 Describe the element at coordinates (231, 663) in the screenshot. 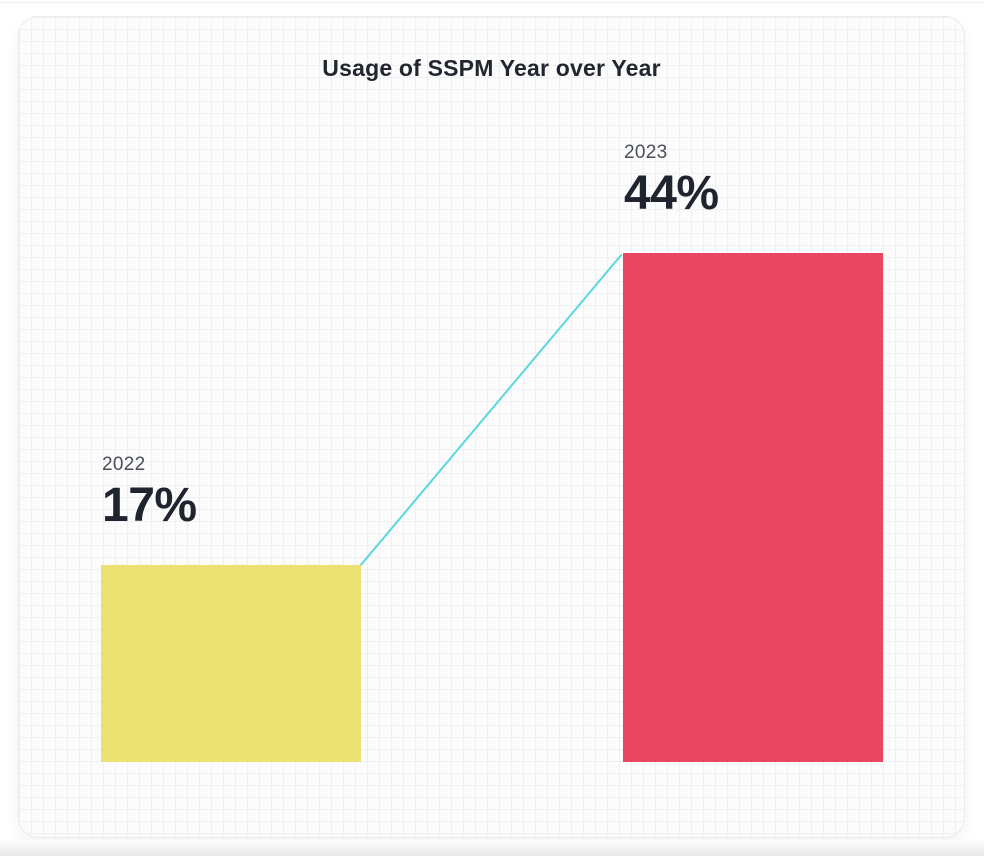

I see `bar-2022` at that location.